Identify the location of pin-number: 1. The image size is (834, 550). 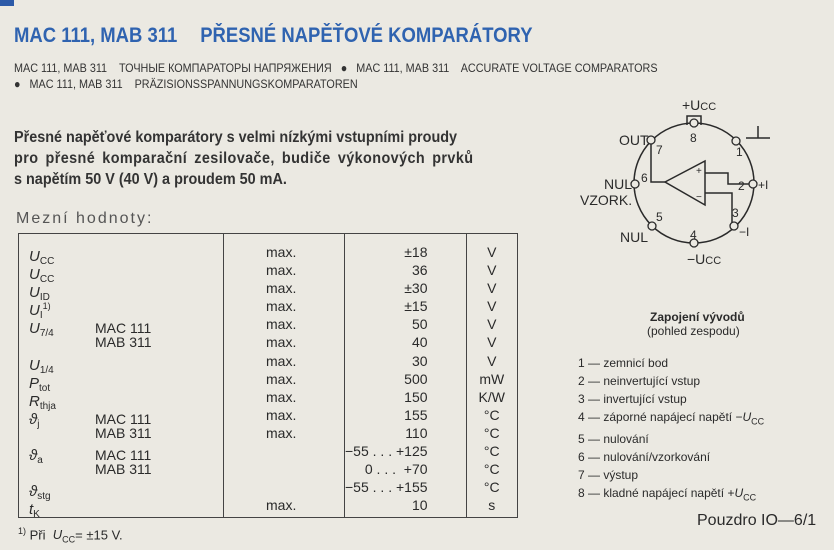
(739, 152).